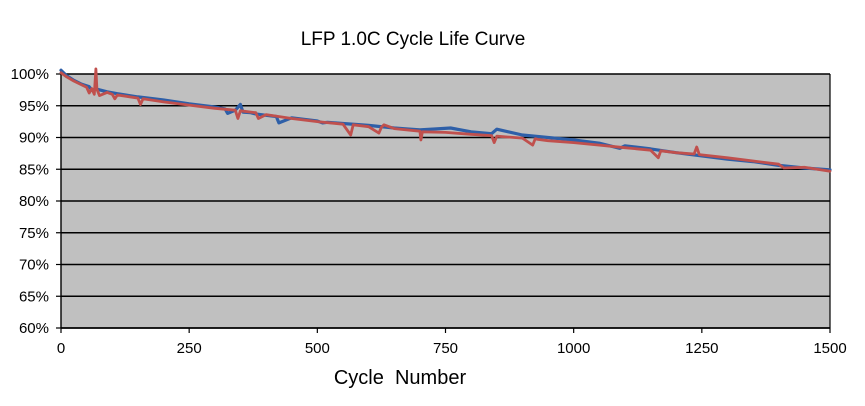 This screenshot has width=865, height=406. I want to click on x-tick-label: 1000, so click(573, 348).